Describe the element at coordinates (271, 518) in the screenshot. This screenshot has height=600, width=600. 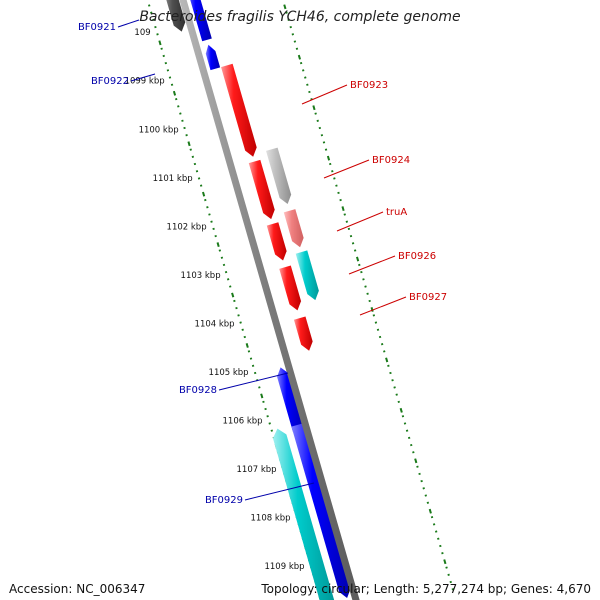
I see `tick-label: 1108 kbp` at that location.